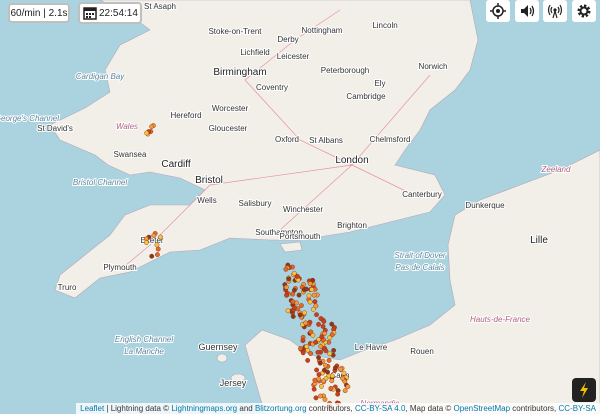 The image size is (600, 414). What do you see at coordinates (110, 13) in the screenshot?
I see `time-box: 22:54:14` at bounding box center [110, 13].